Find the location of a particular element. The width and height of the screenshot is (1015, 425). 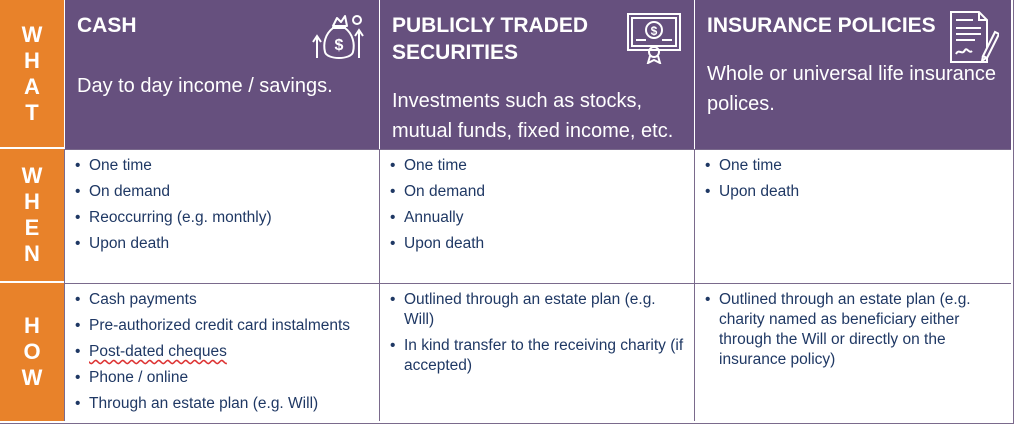

row-label-letter: T is located at coordinates (32, 112).